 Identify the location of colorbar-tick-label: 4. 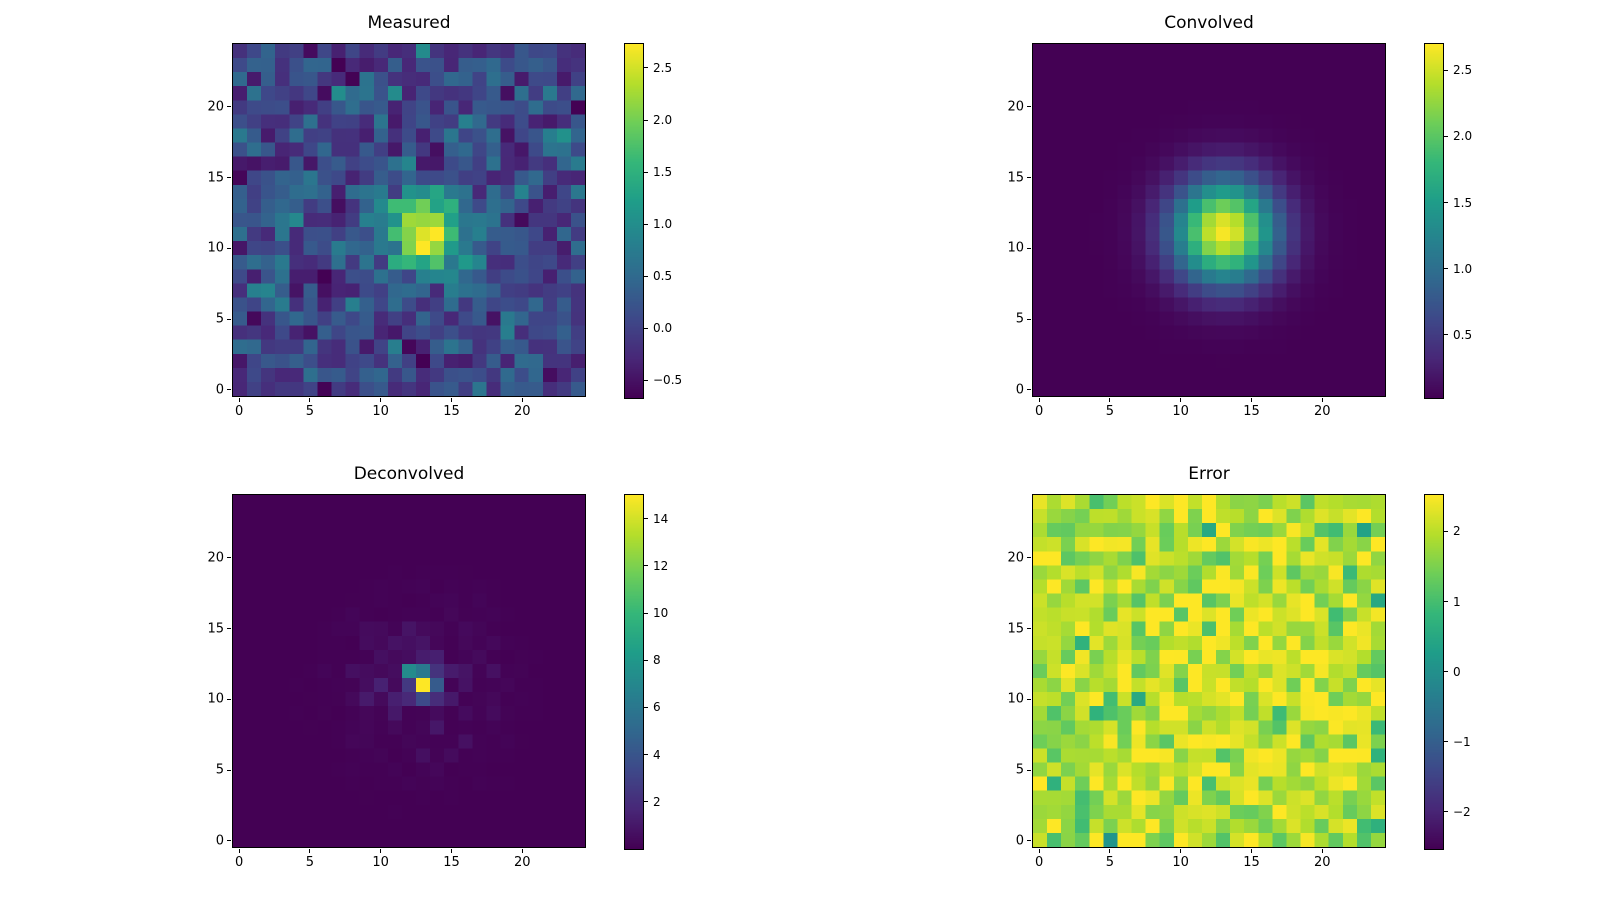
(657, 754).